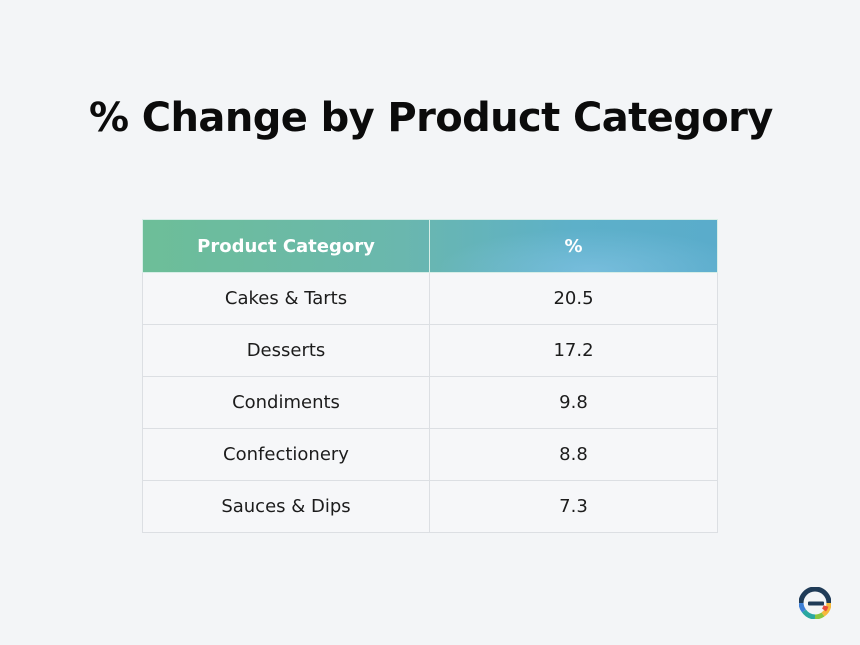 This screenshot has width=860, height=645. I want to click on table-row: Cakes & Tarts 20.5, so click(430, 298).